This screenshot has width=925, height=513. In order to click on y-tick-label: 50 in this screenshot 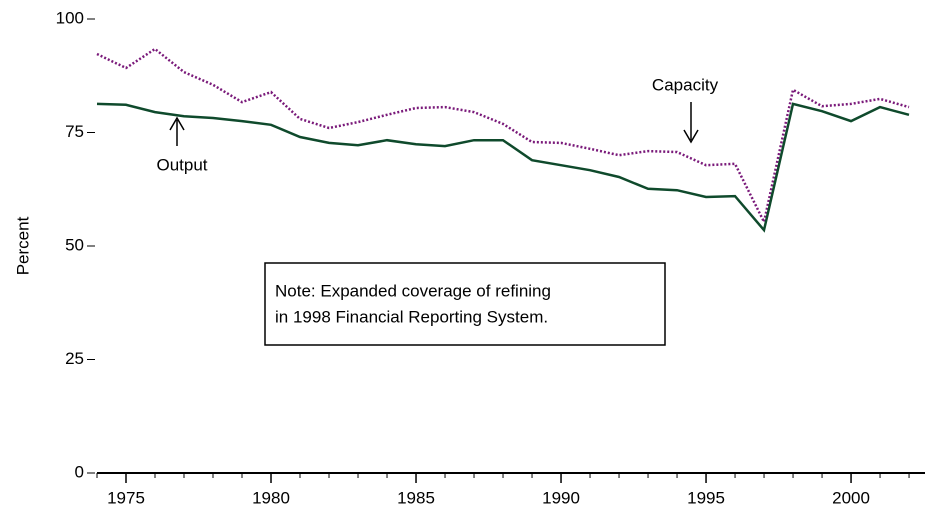, I will do `click(74, 244)`.